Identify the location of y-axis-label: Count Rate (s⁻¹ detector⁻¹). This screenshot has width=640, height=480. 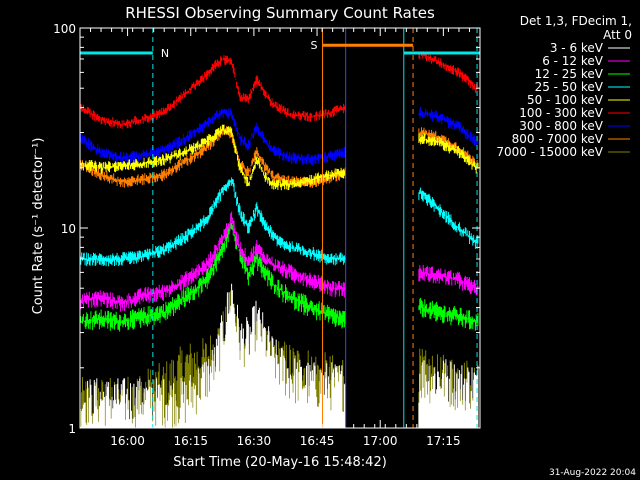
(38, 226).